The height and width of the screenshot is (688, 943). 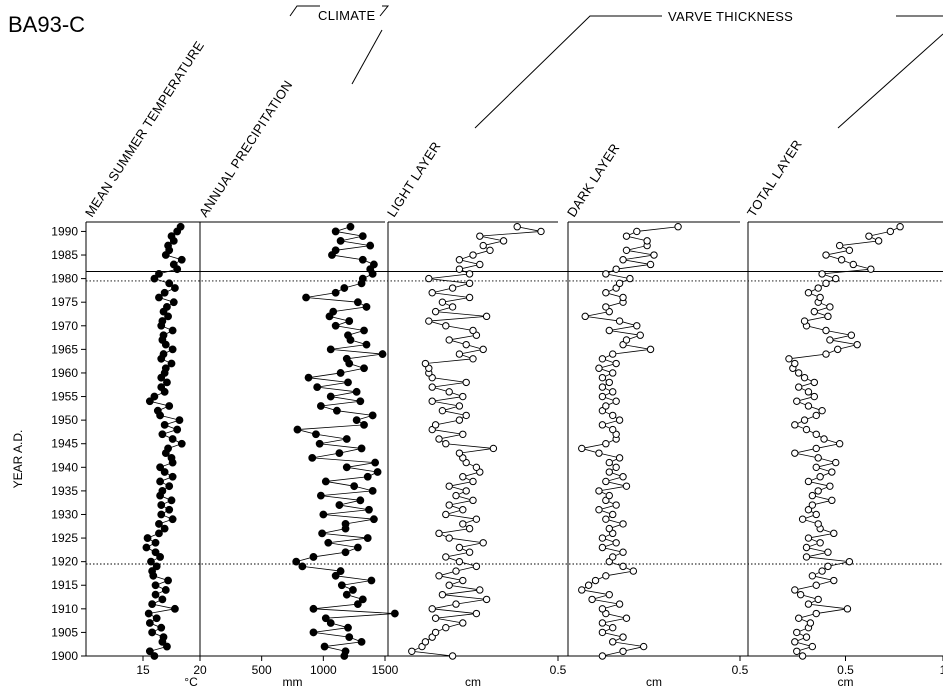 What do you see at coordinates (200, 670) in the screenshot?
I see `x-tick-label: 20` at bounding box center [200, 670].